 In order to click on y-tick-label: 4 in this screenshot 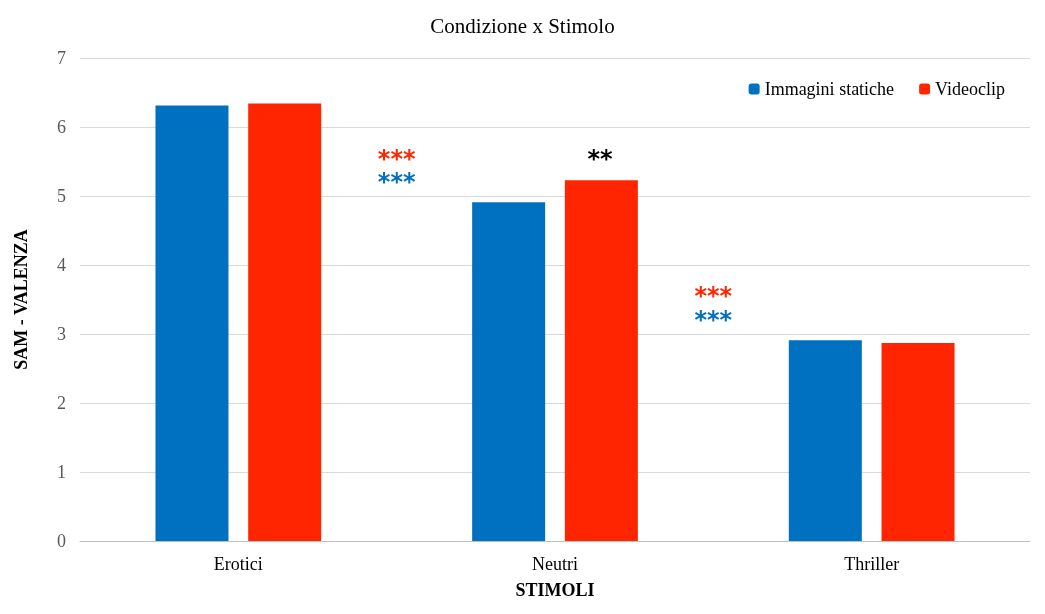, I will do `click(61, 265)`.